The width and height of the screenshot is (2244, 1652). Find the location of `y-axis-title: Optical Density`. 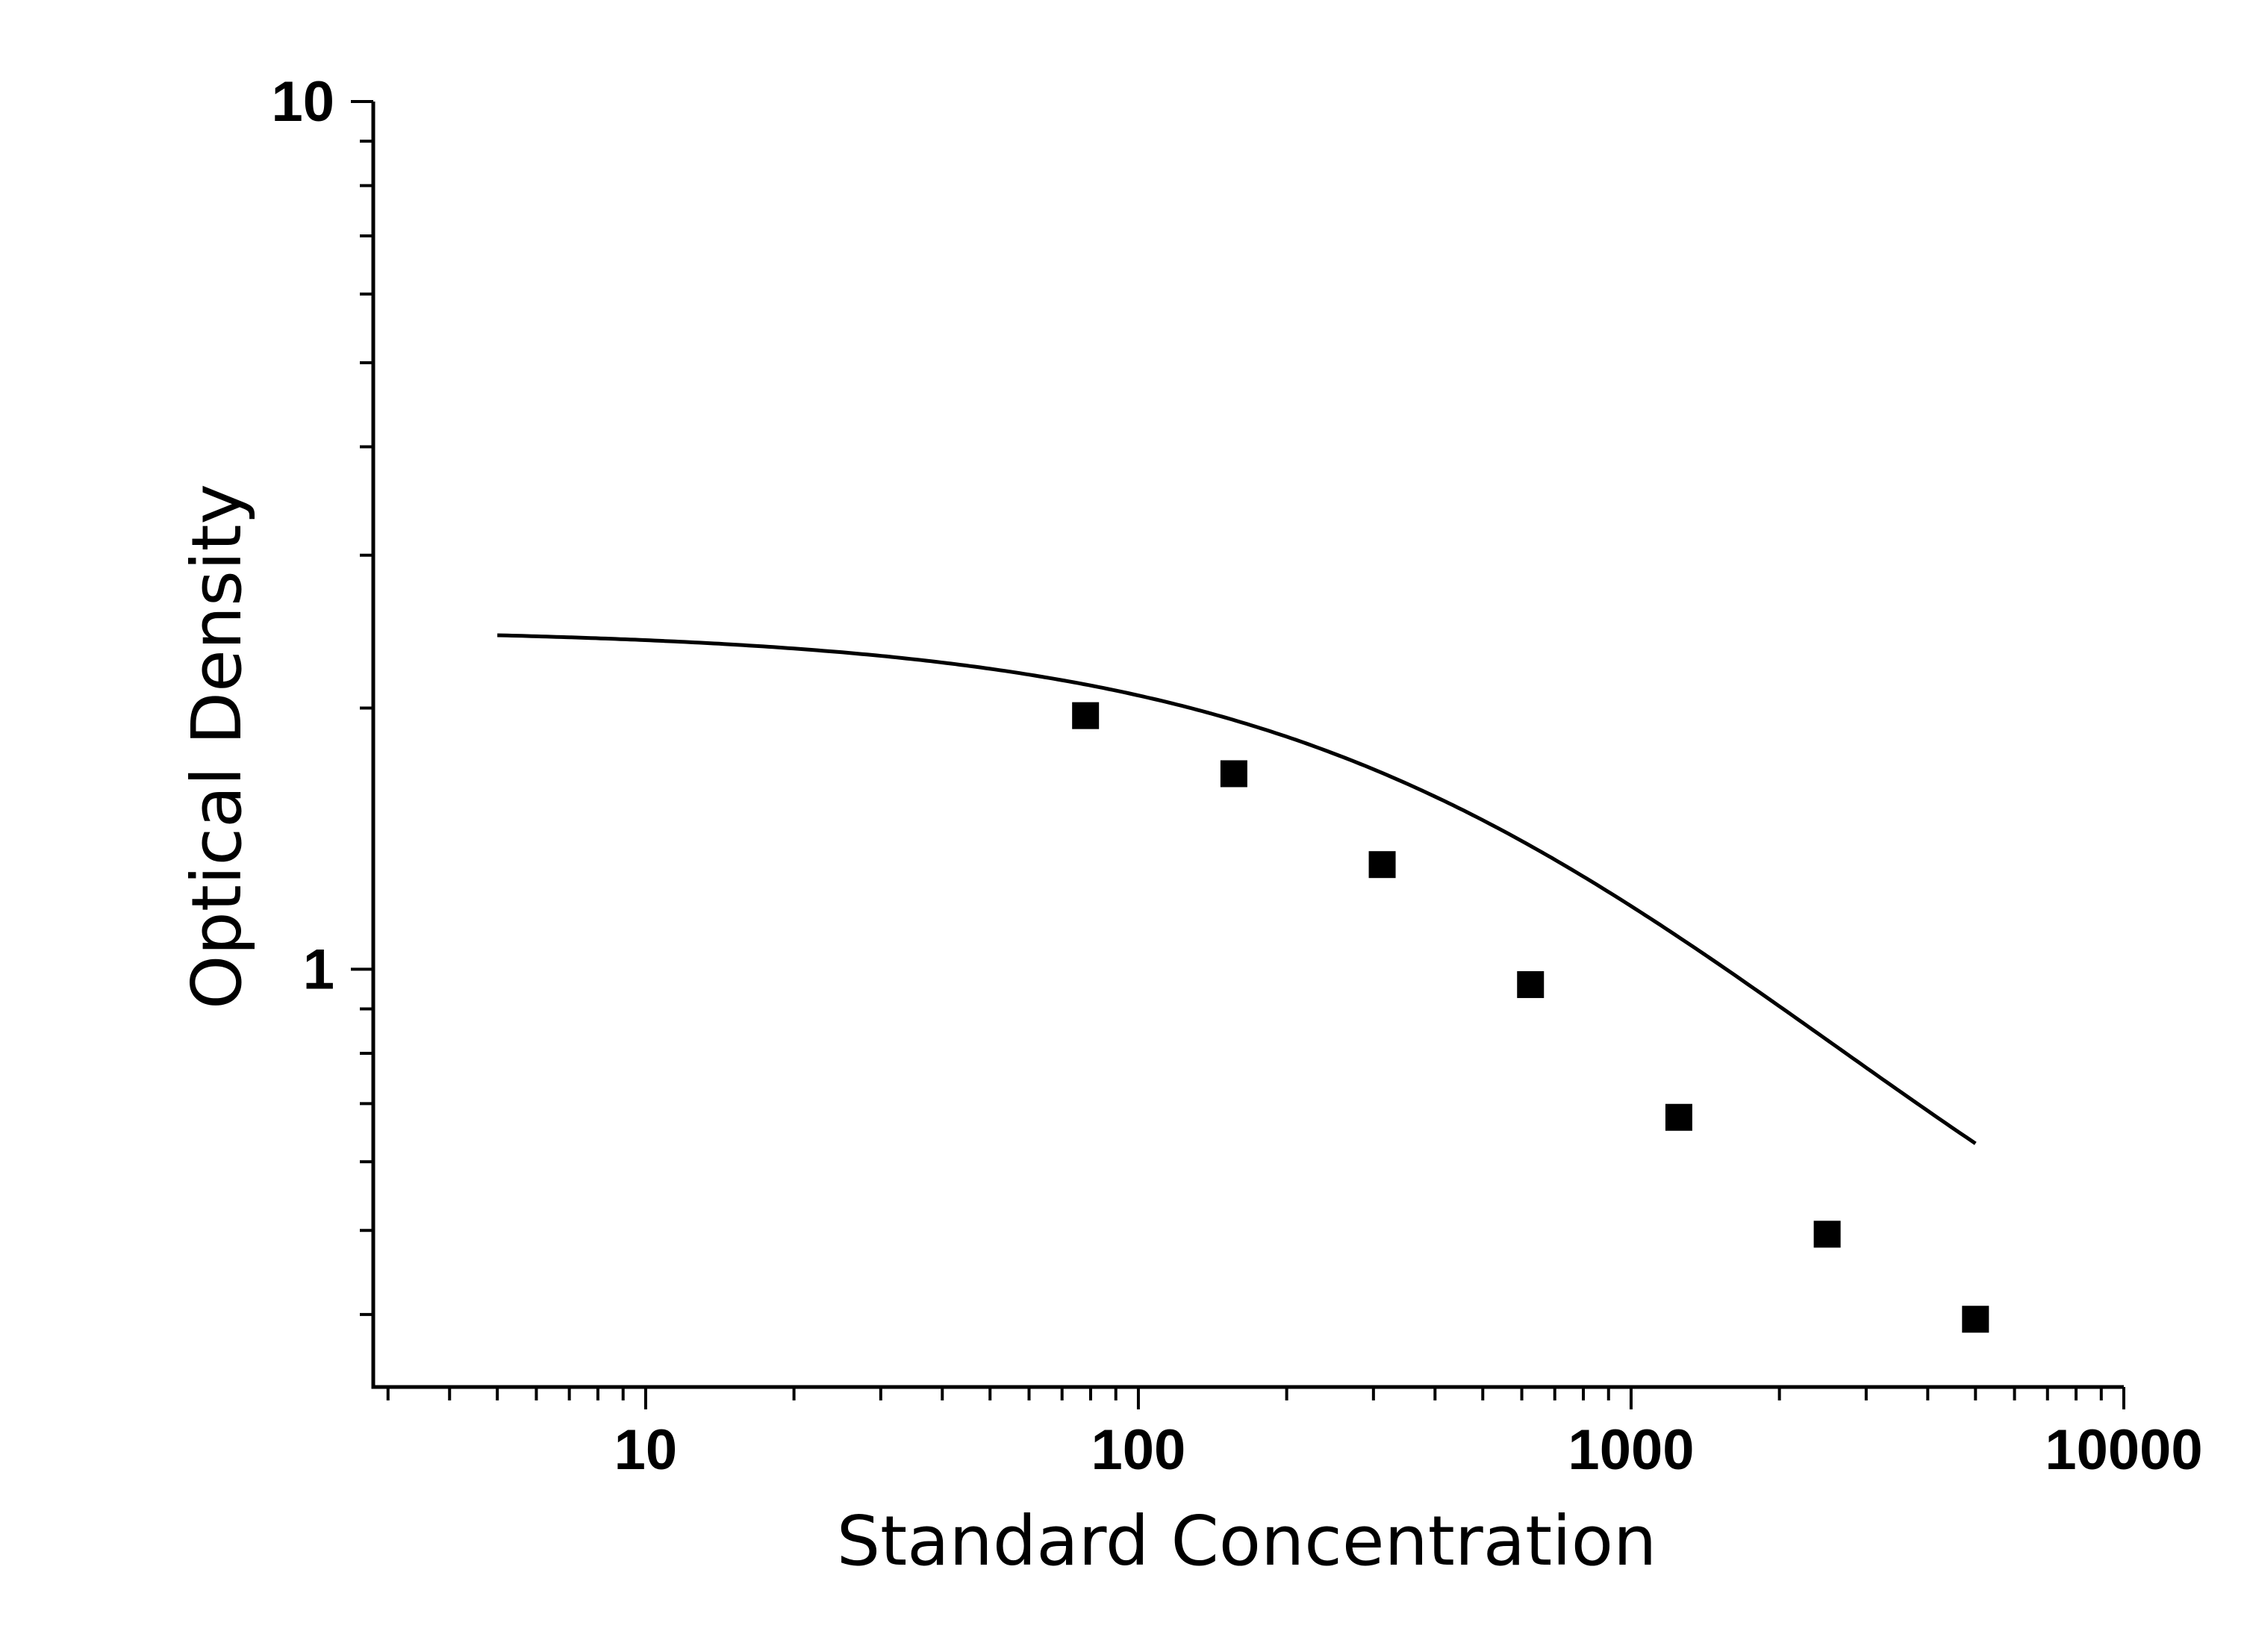

y-axis-title: Optical Density is located at coordinates (217, 746).